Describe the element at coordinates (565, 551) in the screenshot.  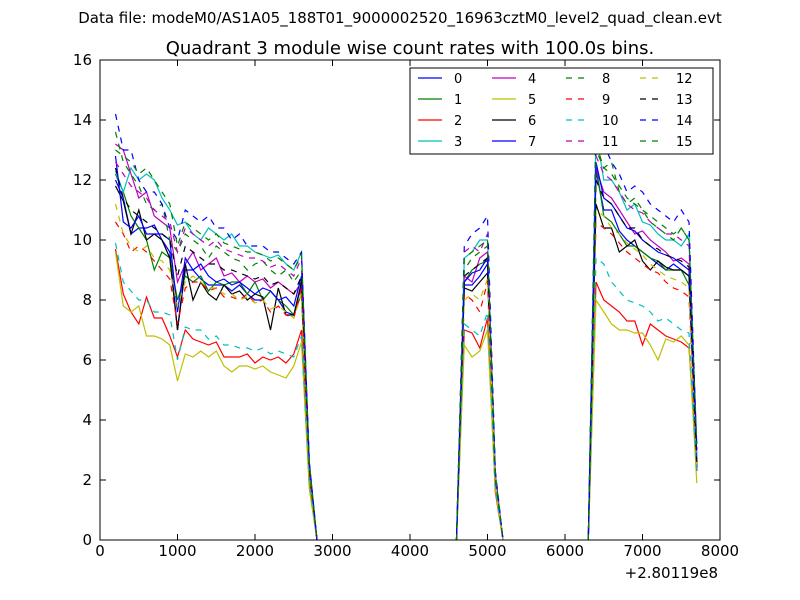
I see `x-tick-label: 6000` at that location.